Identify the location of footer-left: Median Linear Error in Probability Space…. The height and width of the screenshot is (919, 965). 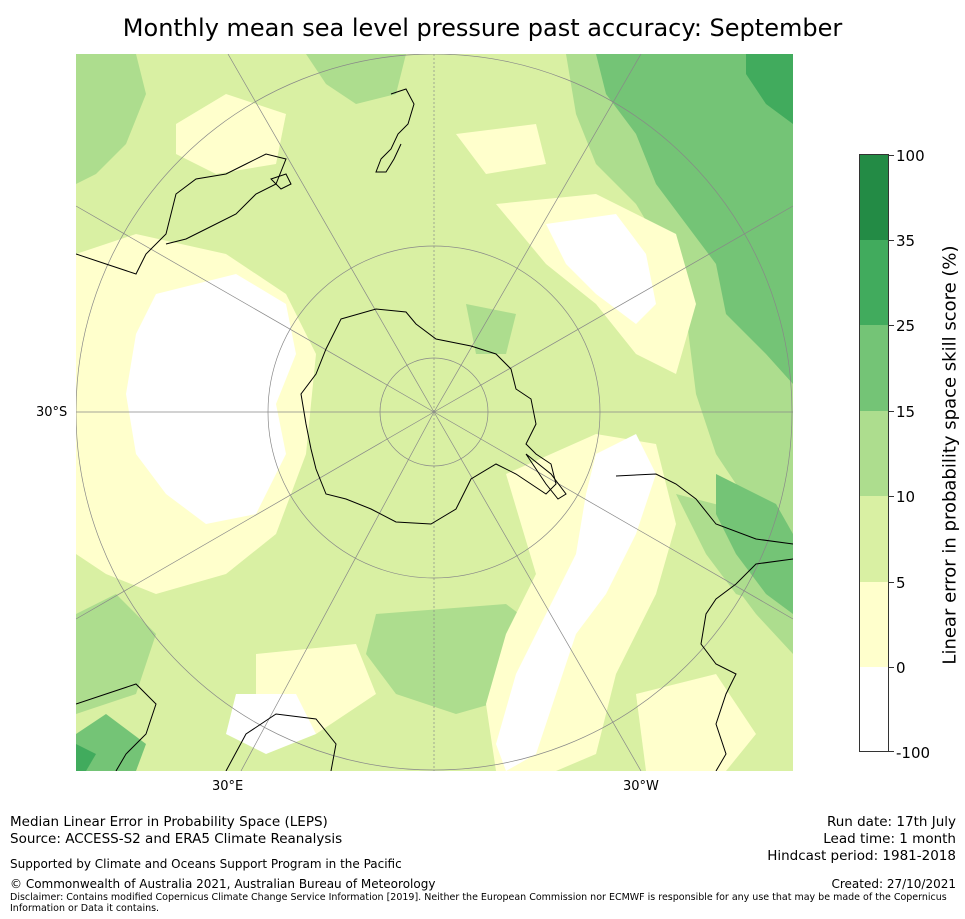
(176, 831).